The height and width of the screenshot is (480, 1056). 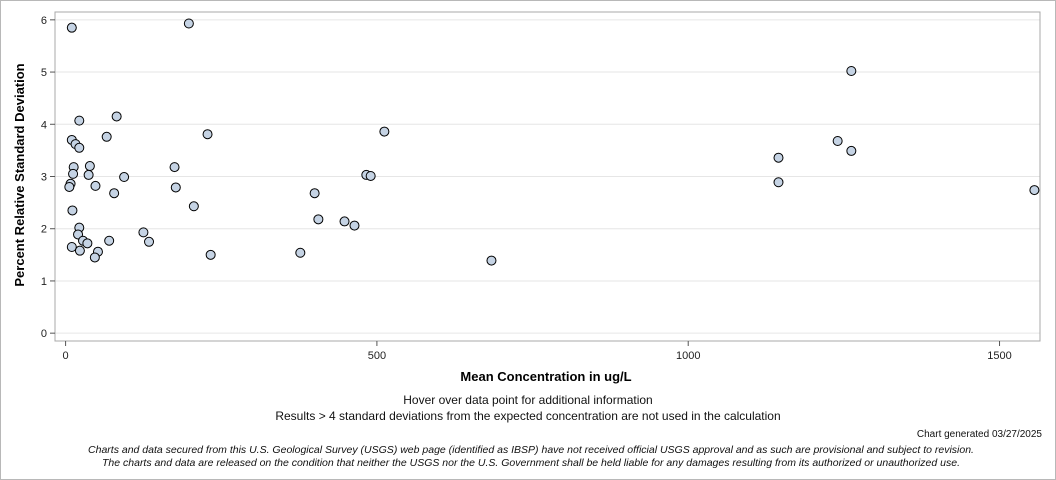 I want to click on y-tick-label: 5, so click(x=44, y=73).